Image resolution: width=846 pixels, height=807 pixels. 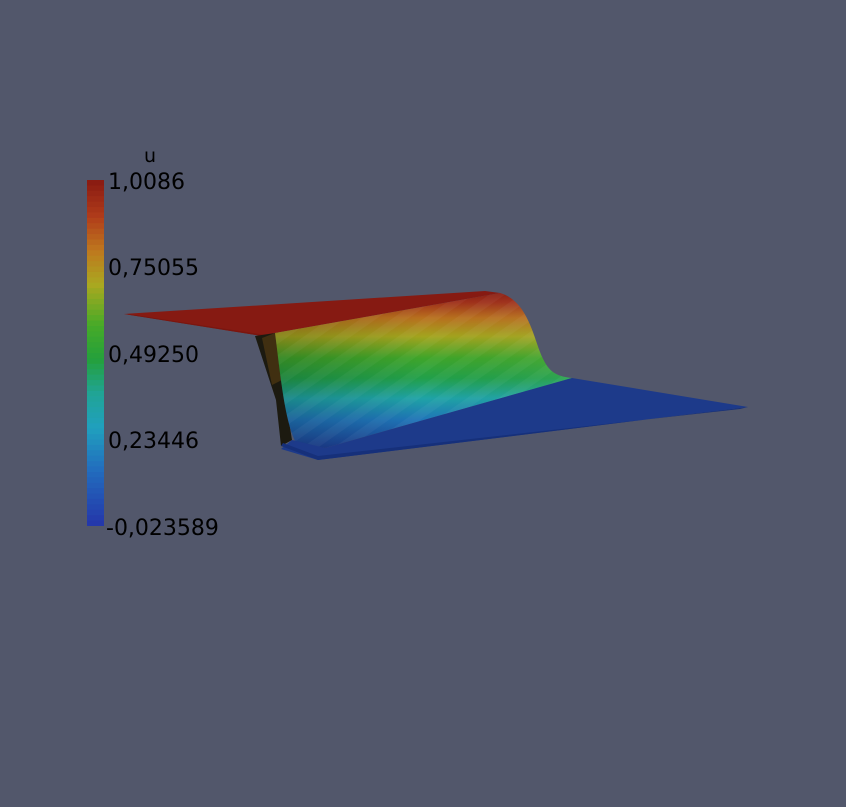 What do you see at coordinates (272, 359) in the screenshot?
I see `shadow-wall-highlight` at bounding box center [272, 359].